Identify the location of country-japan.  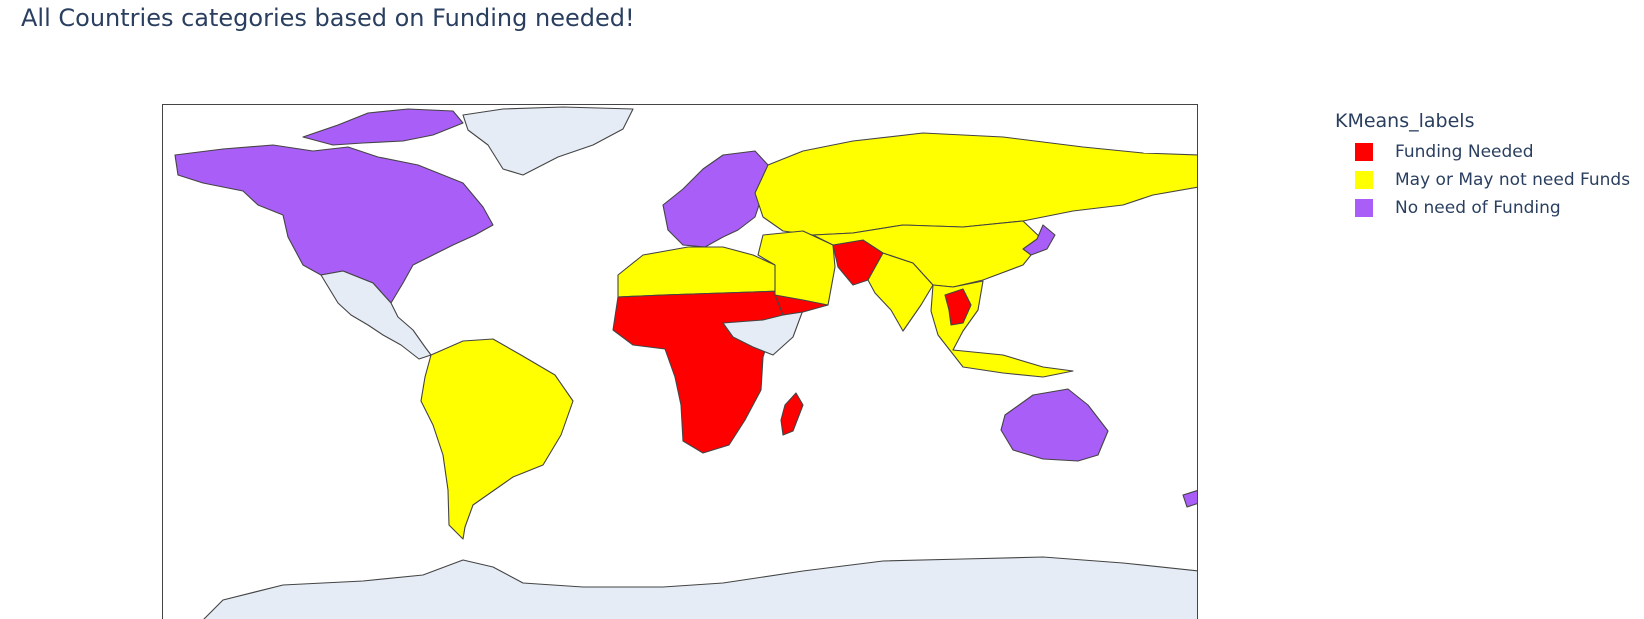
(1039, 240).